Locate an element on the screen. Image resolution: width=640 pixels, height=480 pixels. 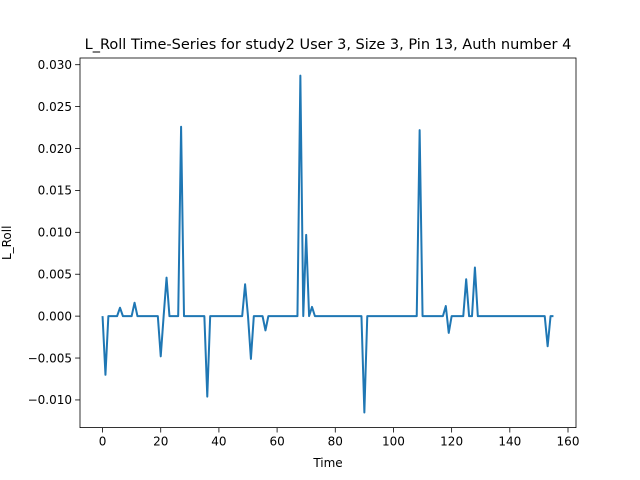
y-tick-label: 0.015 is located at coordinates (55, 191).